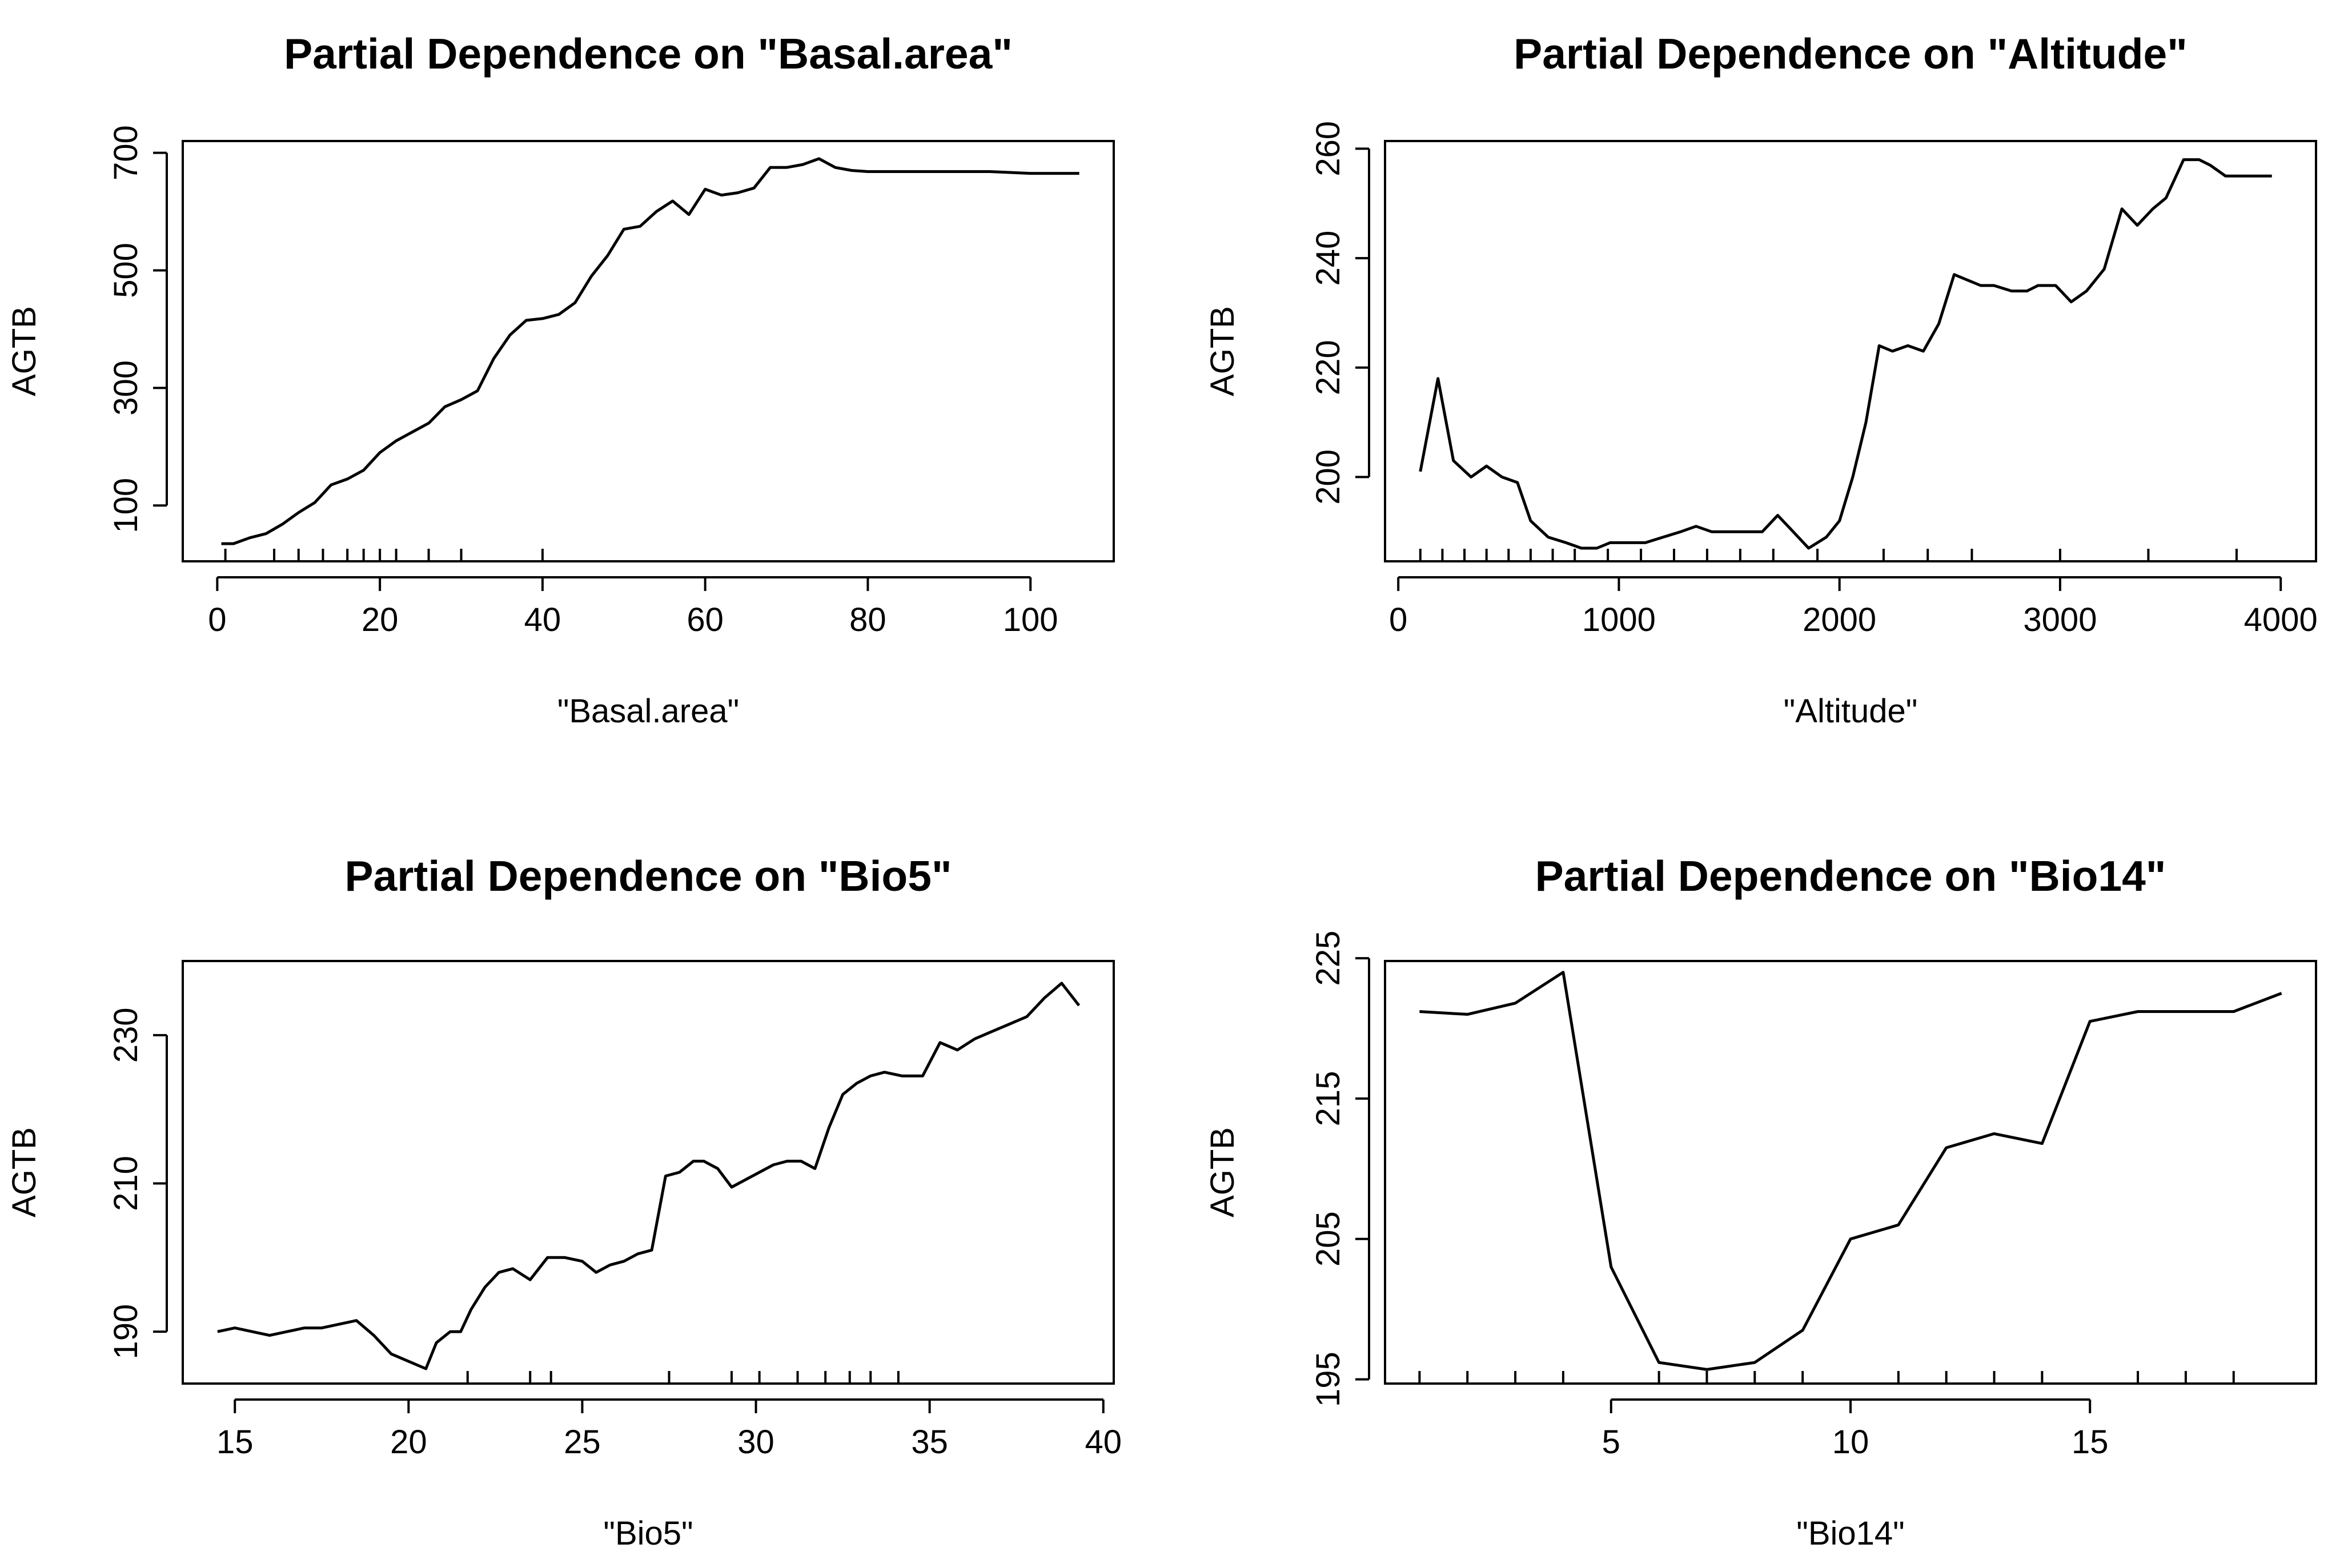  What do you see at coordinates (1851, 1442) in the screenshot?
I see `x-tick-label: 10` at bounding box center [1851, 1442].